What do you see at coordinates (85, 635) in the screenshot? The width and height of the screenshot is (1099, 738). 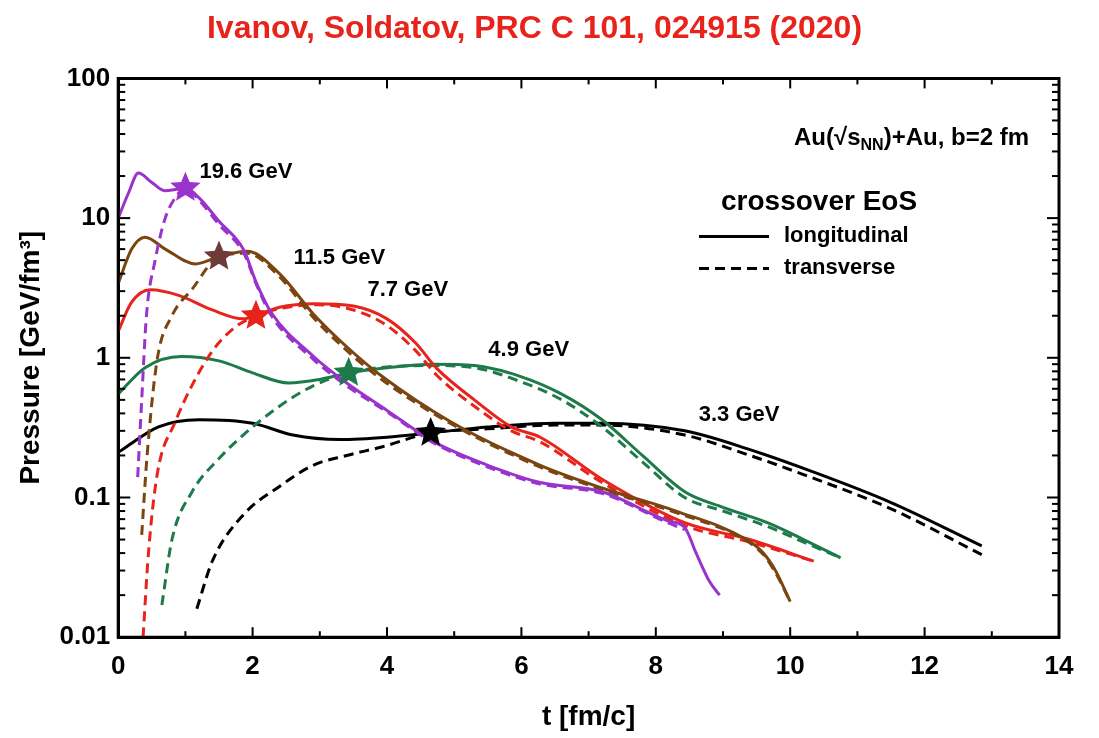 I see `y-tick-label: 0.01` at bounding box center [85, 635].